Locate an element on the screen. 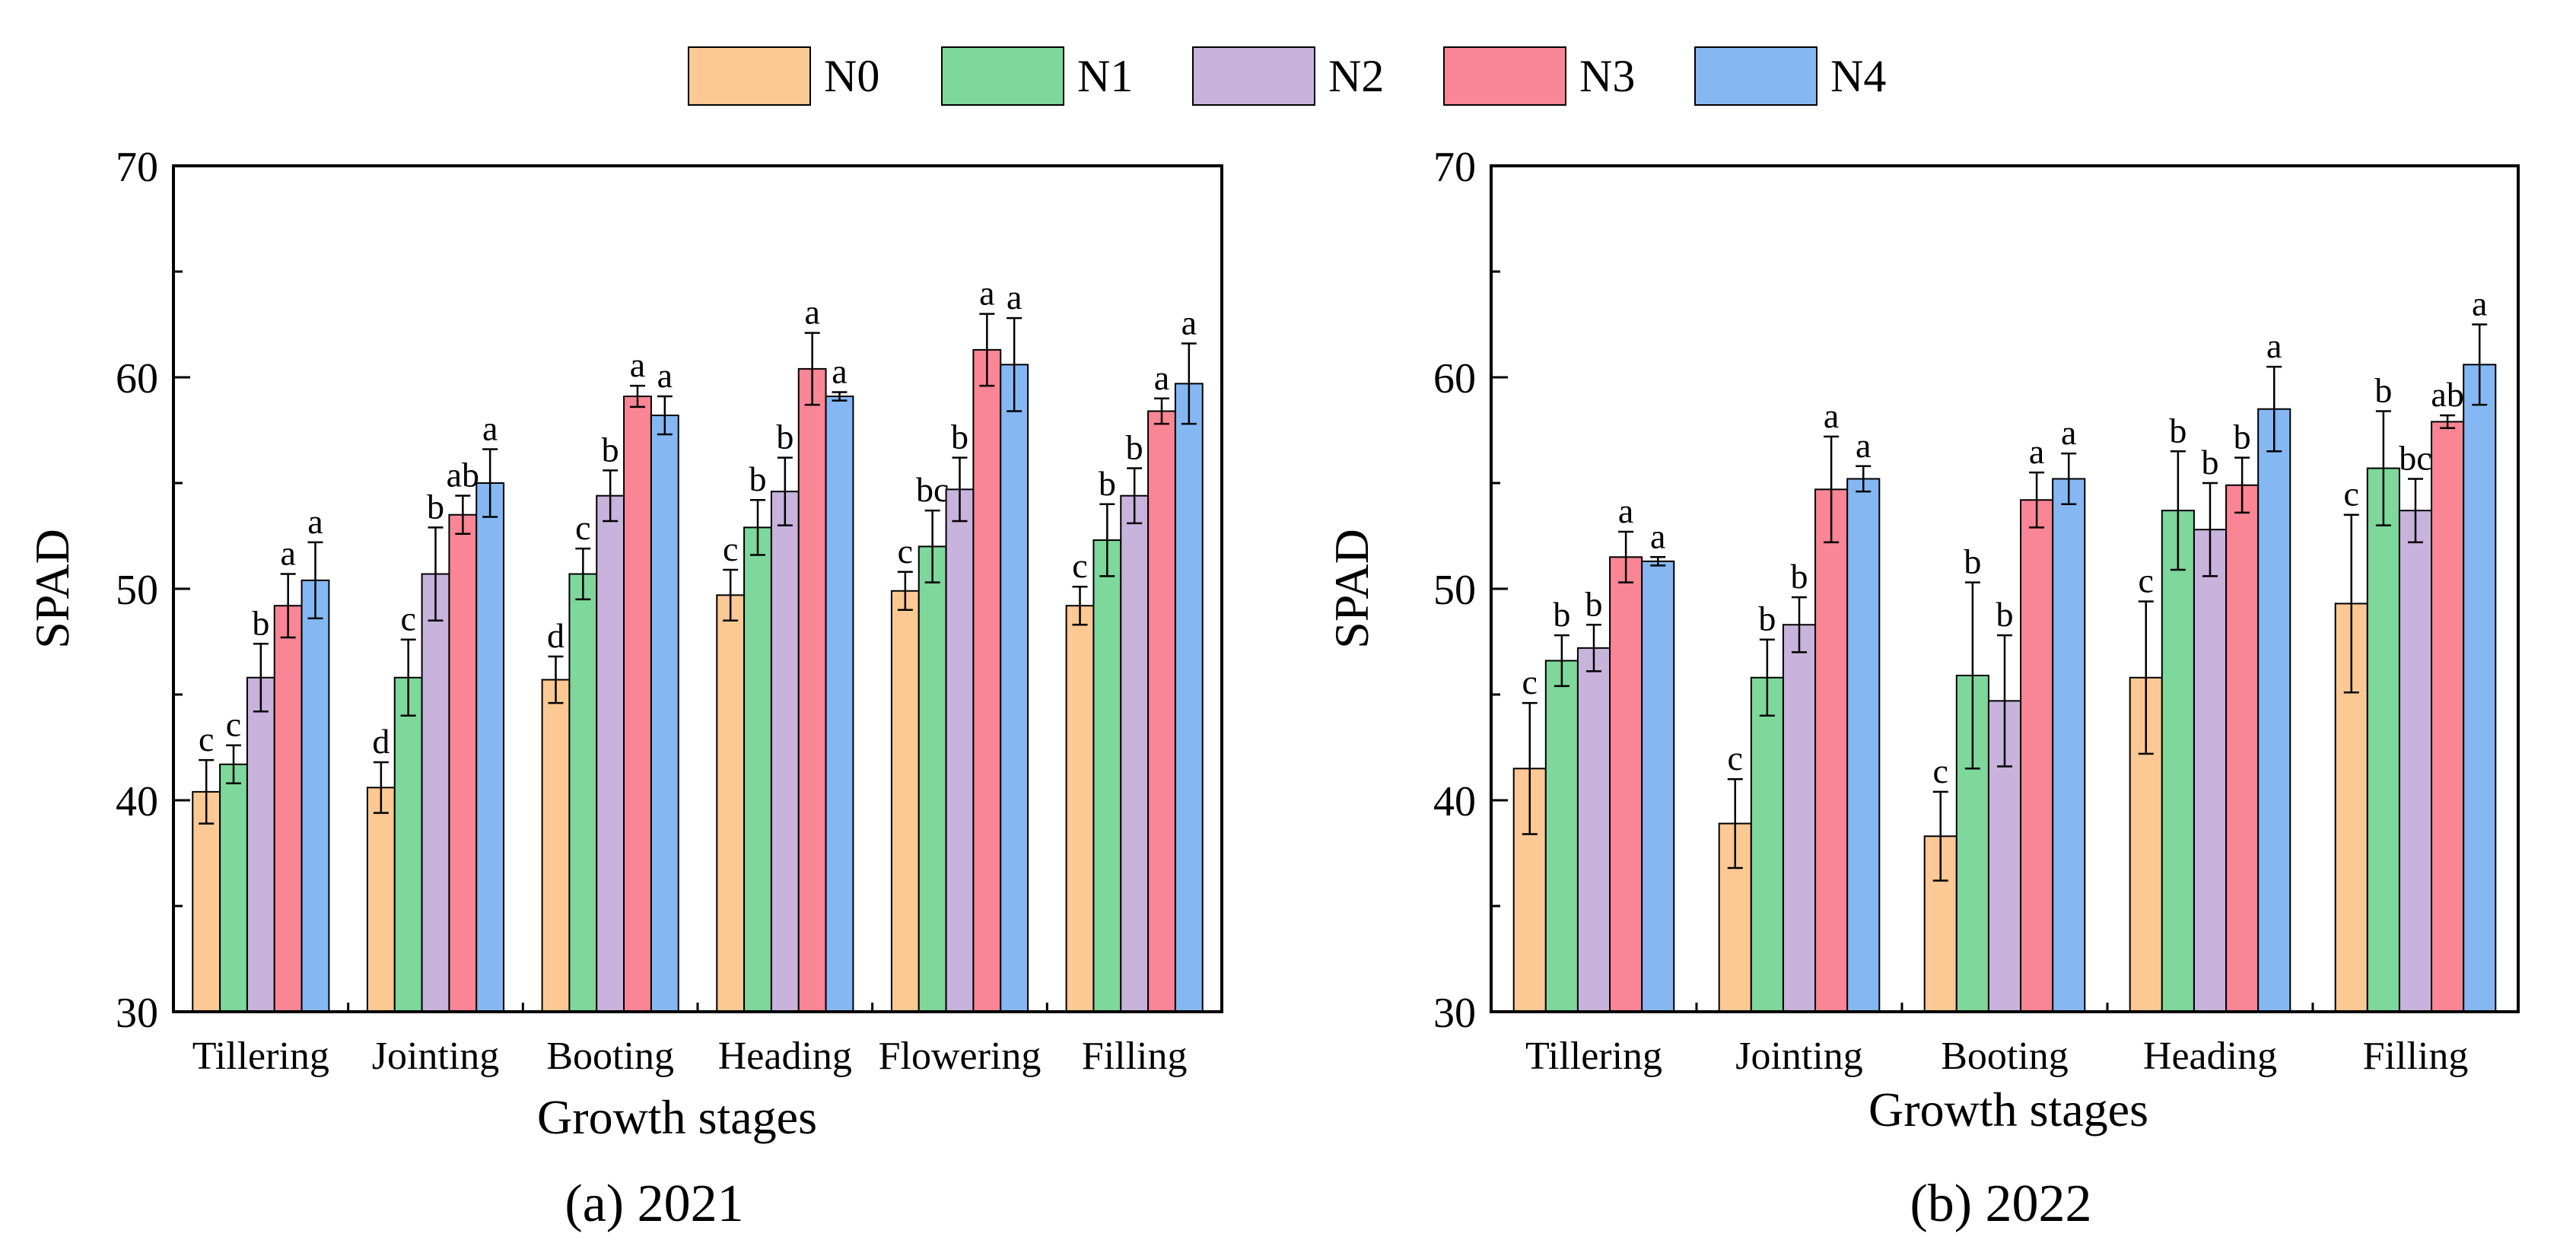  legend-label-n3: N3 is located at coordinates (1607, 76).